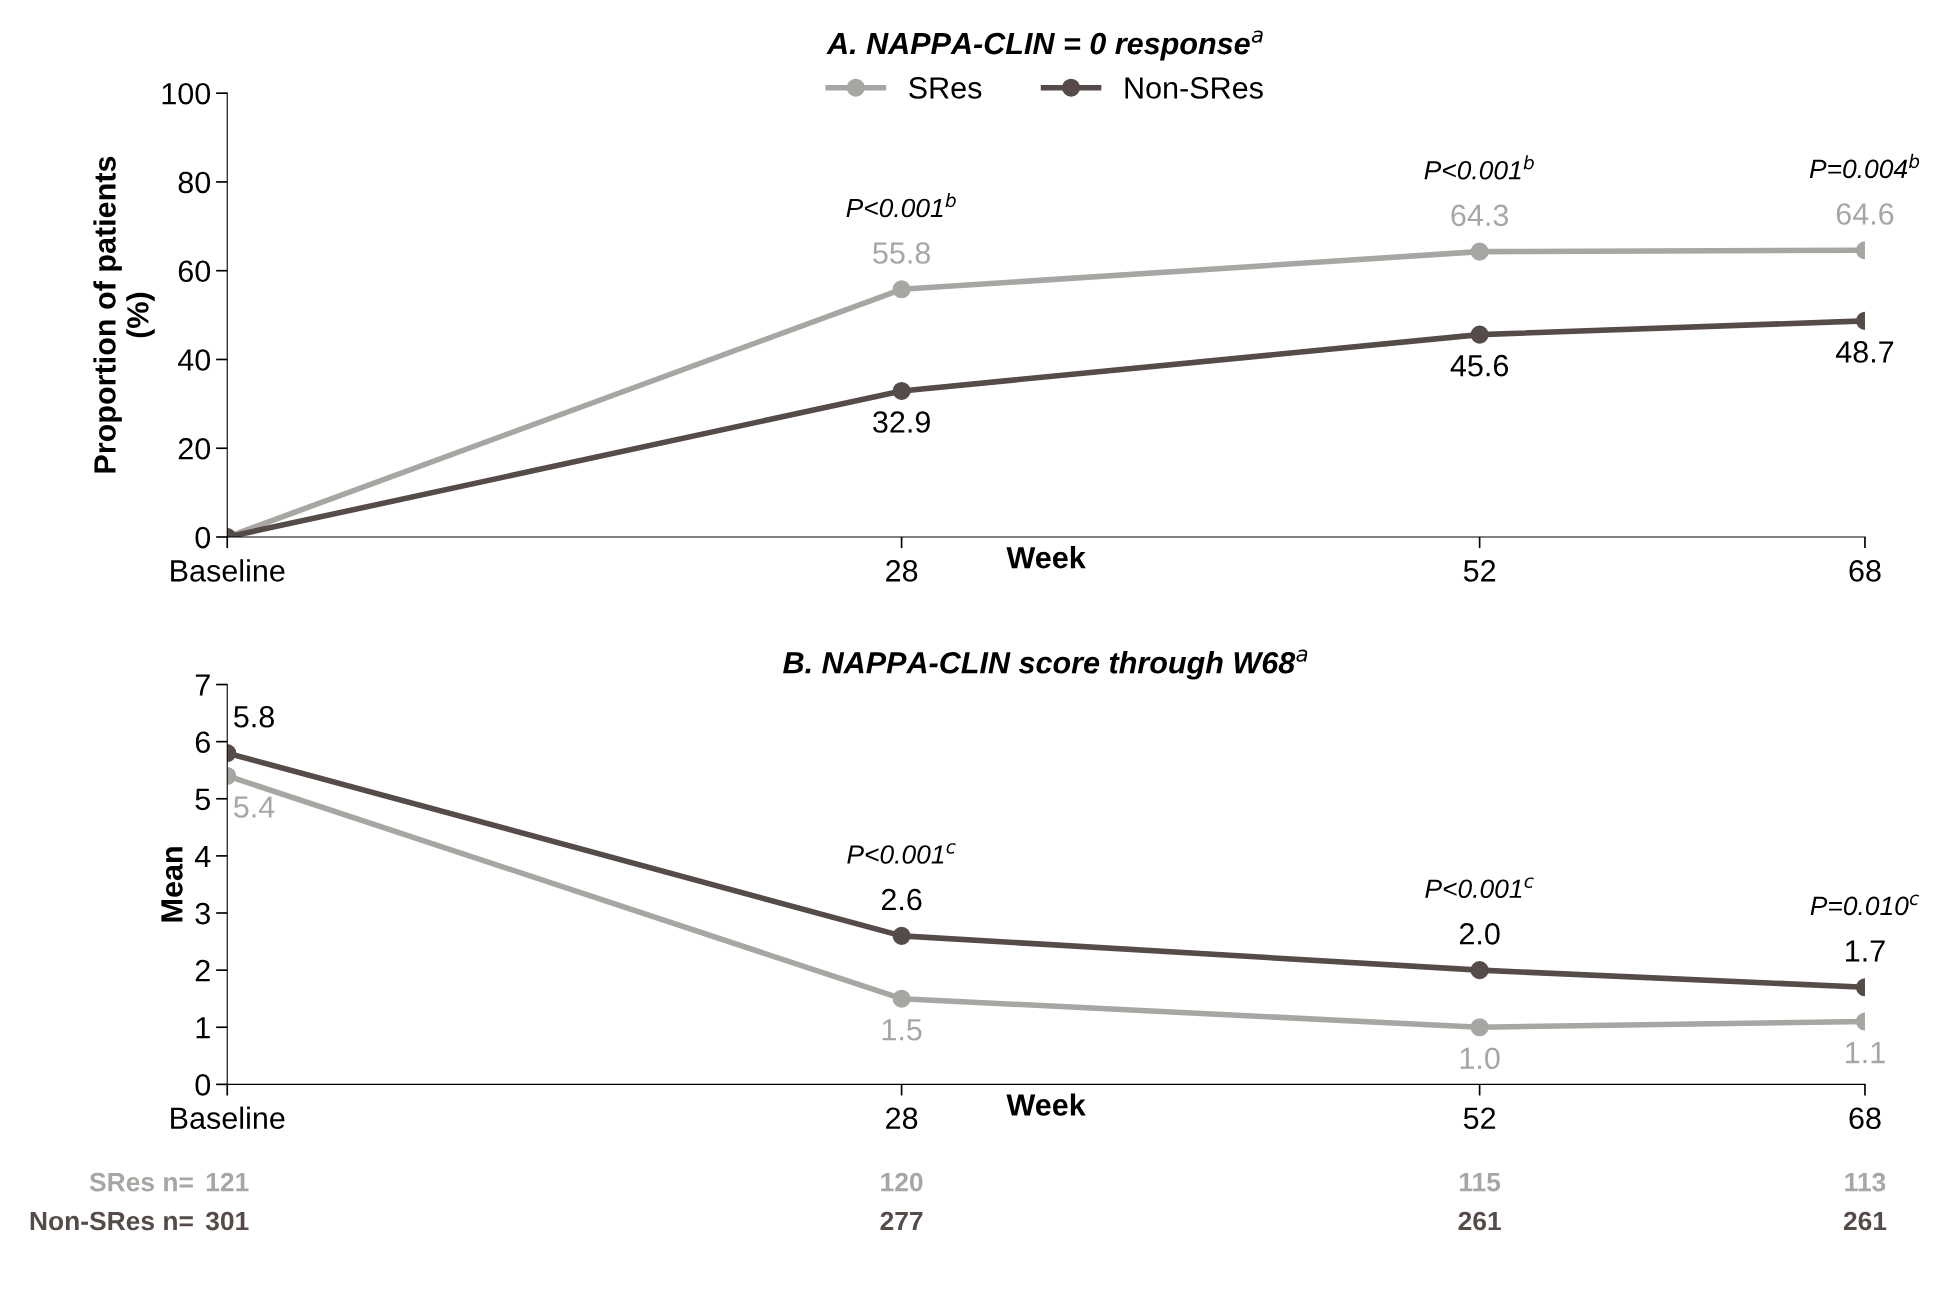 This screenshot has height=1294, width=1959. Describe the element at coordinates (1480, 1058) in the screenshot. I see `data-label: 1.0` at that location.